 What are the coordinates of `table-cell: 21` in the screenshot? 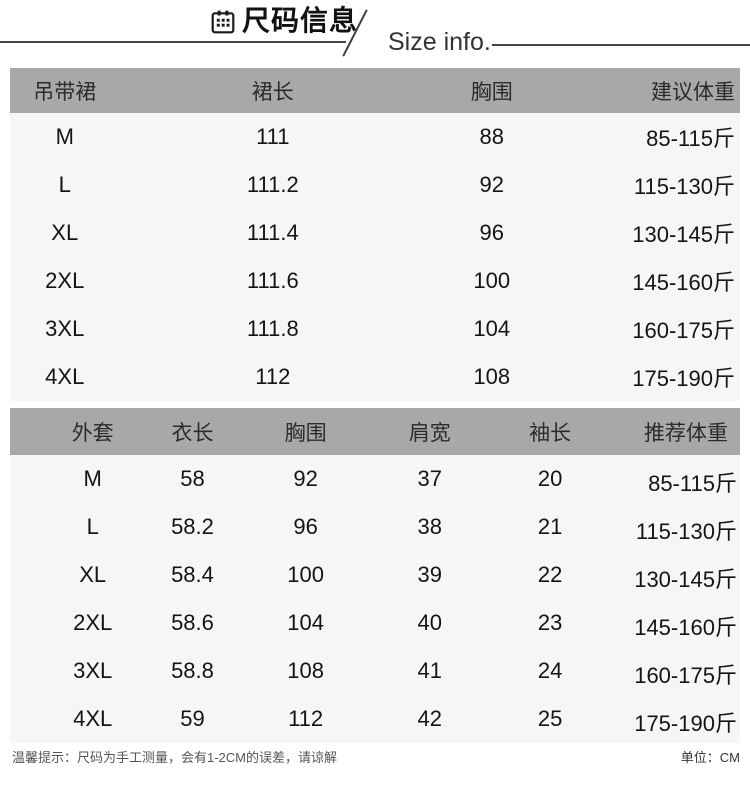 It's located at (550, 526).